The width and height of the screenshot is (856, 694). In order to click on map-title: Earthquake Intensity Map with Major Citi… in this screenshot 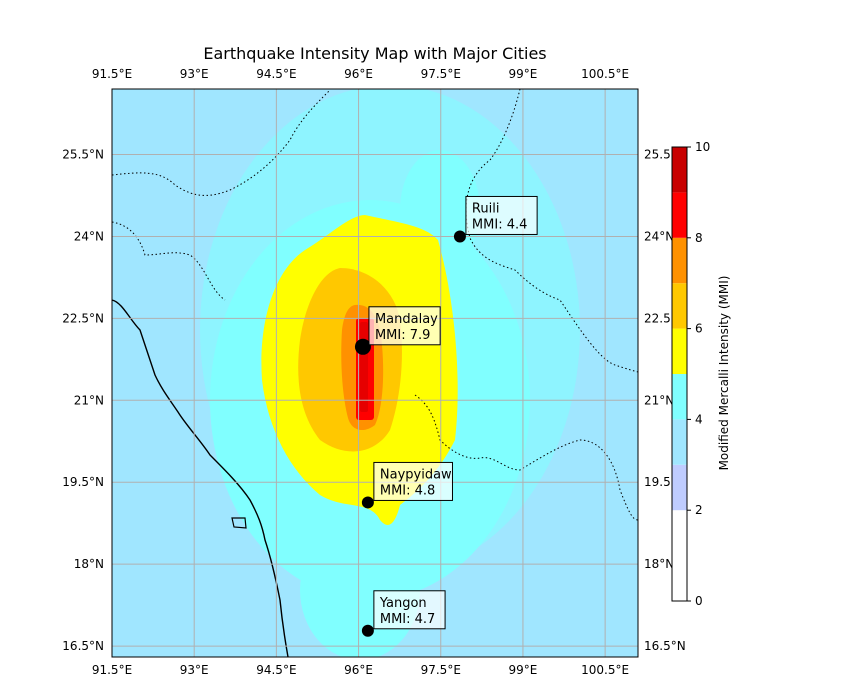, I will do `click(374, 53)`.